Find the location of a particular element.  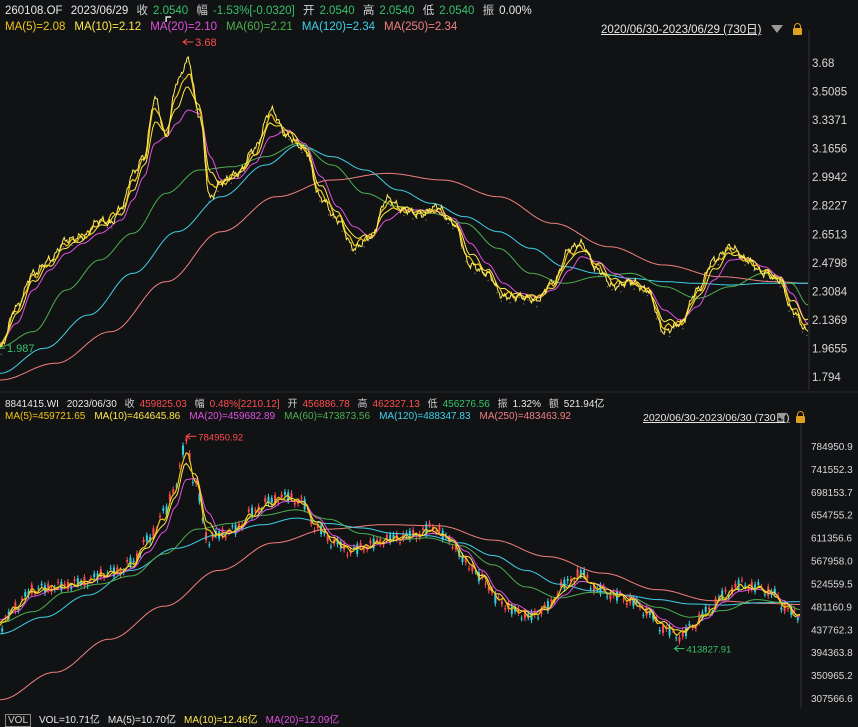

top-dropdown-icon is located at coordinates (777, 29).